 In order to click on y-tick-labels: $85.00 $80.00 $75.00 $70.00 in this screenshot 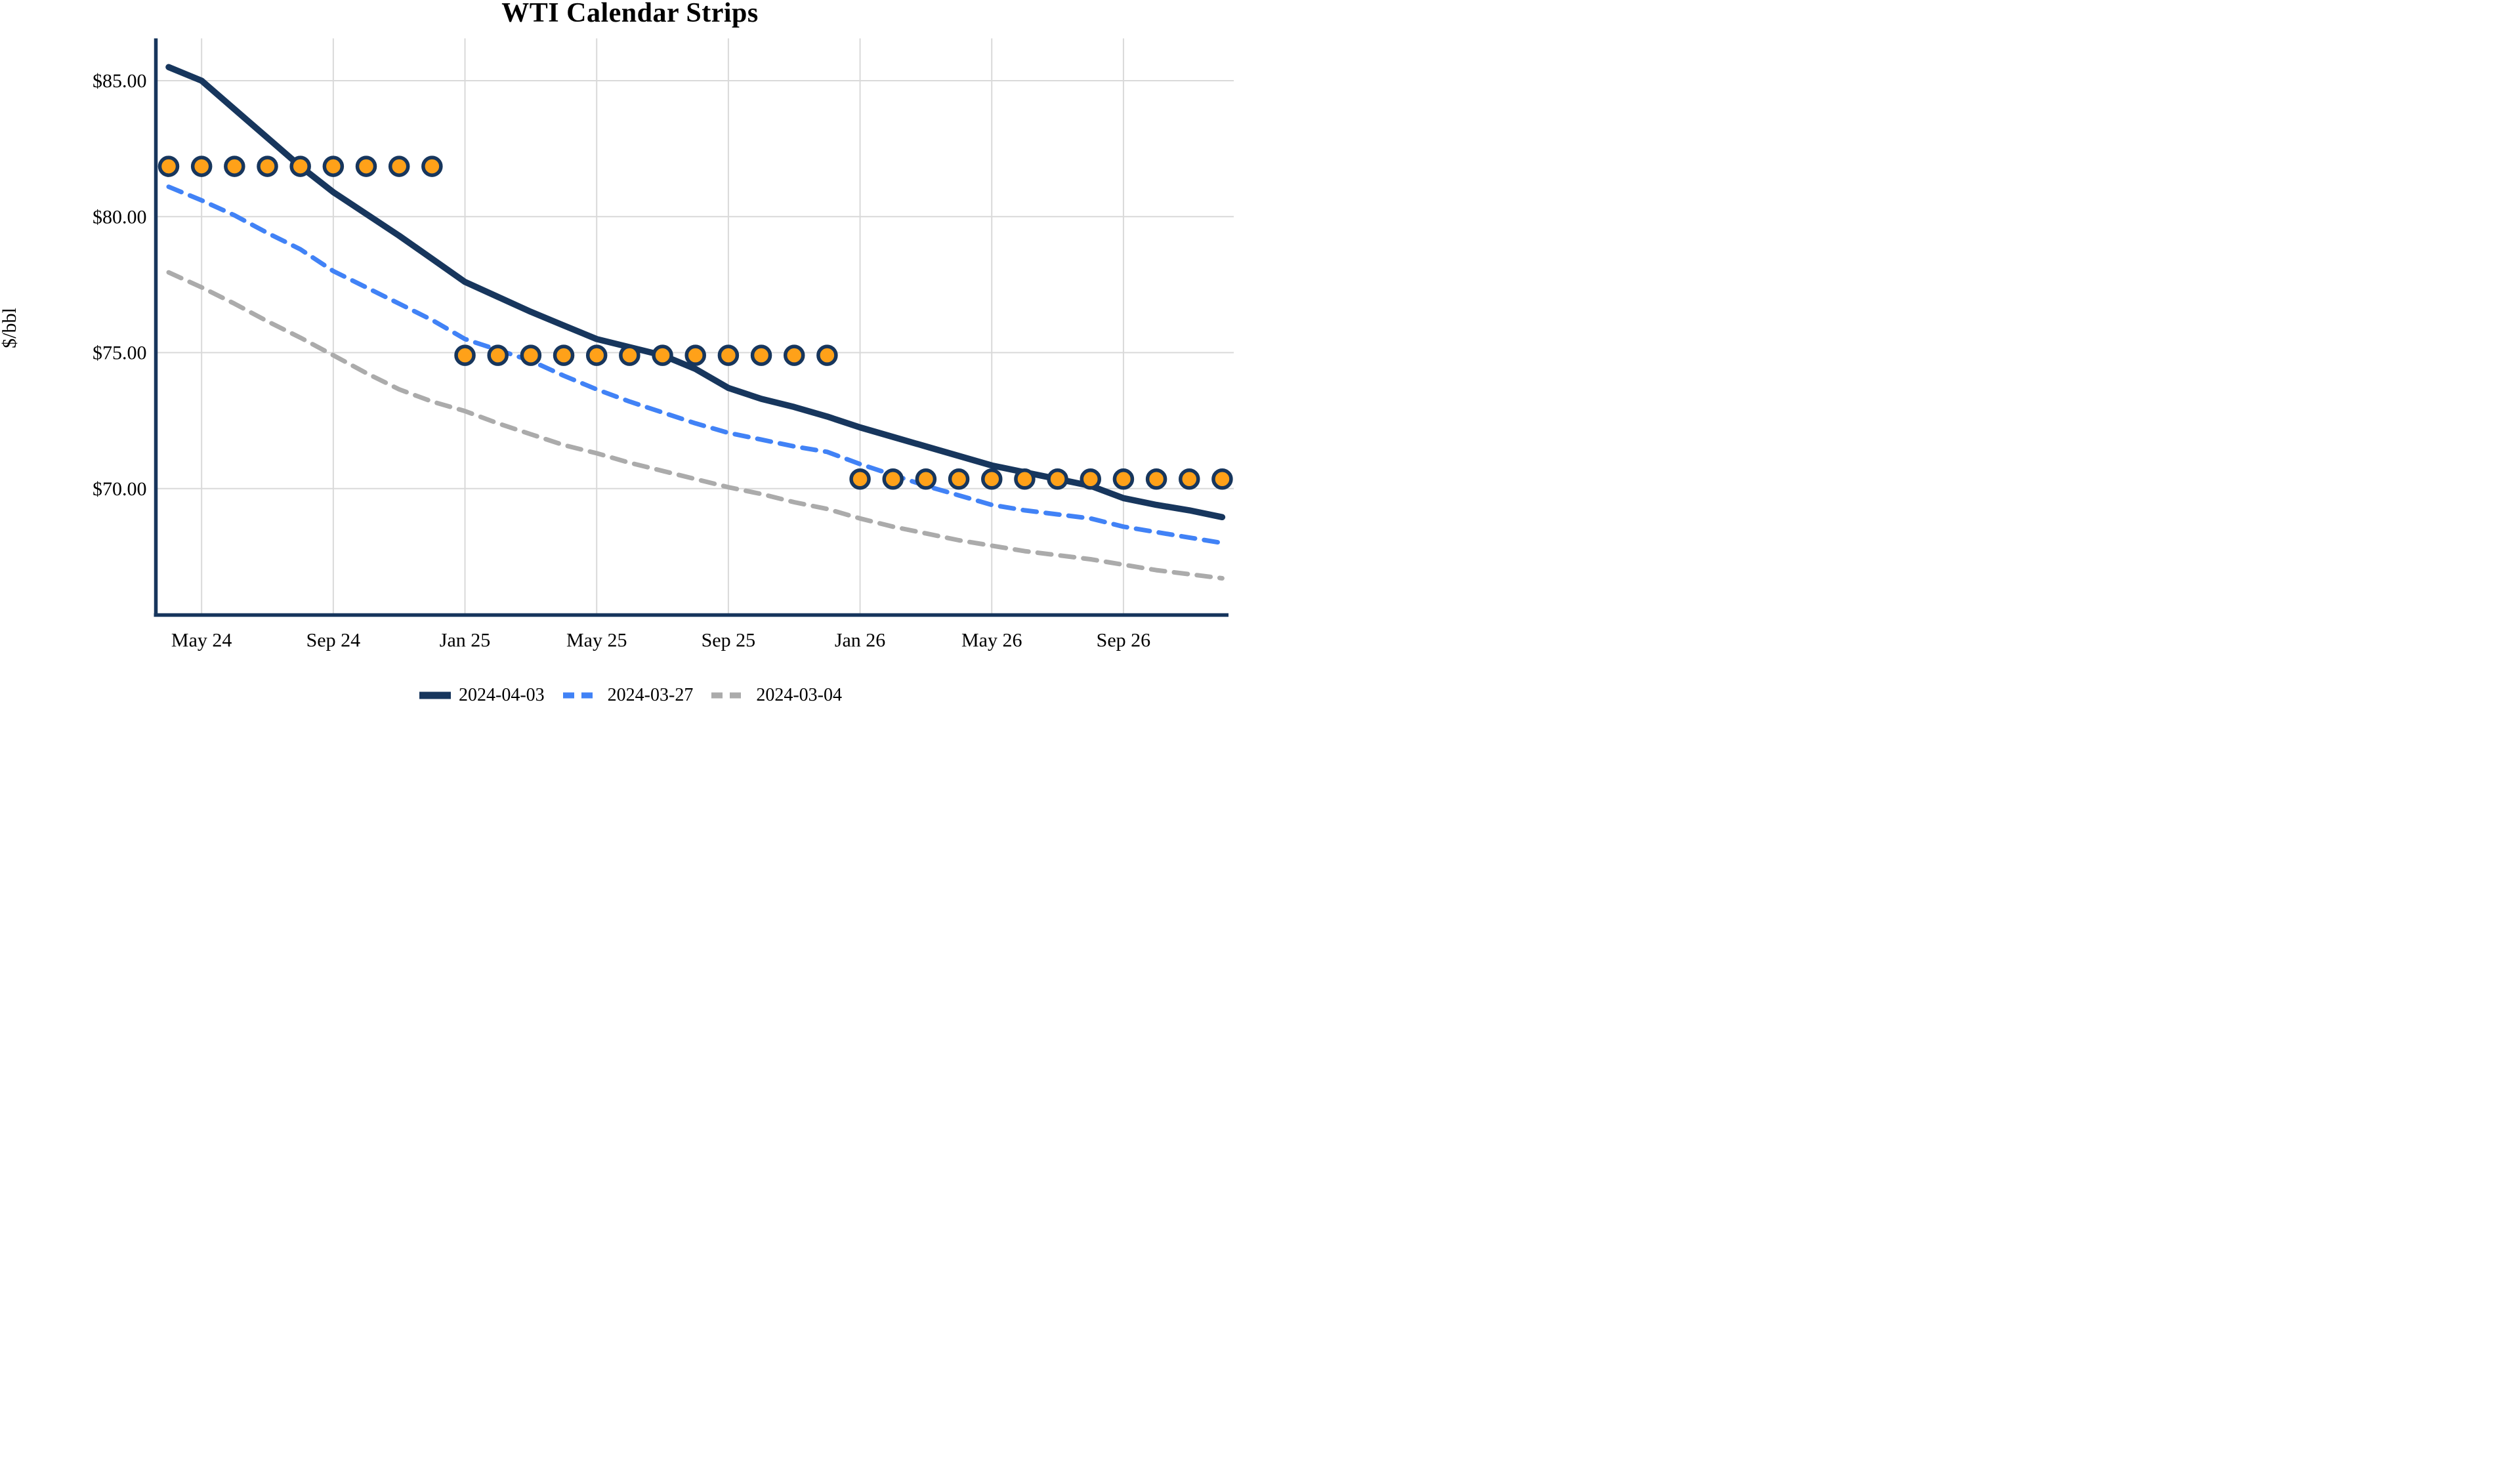, I will do `click(120, 285)`.